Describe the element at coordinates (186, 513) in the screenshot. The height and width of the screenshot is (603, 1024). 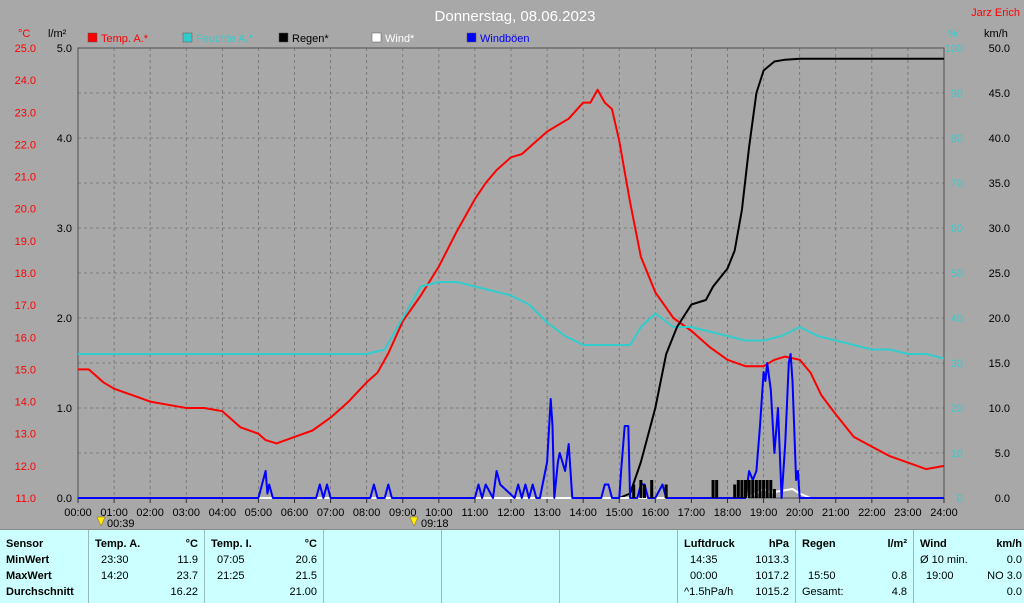
I see `x-tick-label: 03:00` at that location.